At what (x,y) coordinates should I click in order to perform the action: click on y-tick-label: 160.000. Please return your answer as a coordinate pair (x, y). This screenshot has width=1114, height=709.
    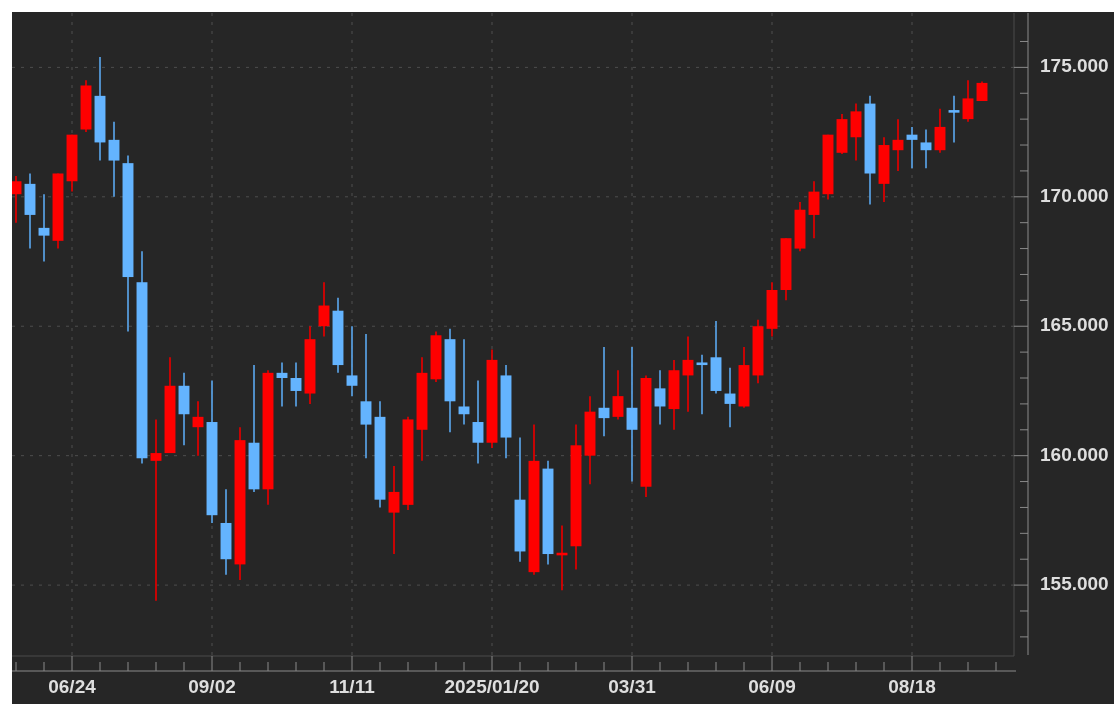
    Looking at the image, I should click on (1074, 454).